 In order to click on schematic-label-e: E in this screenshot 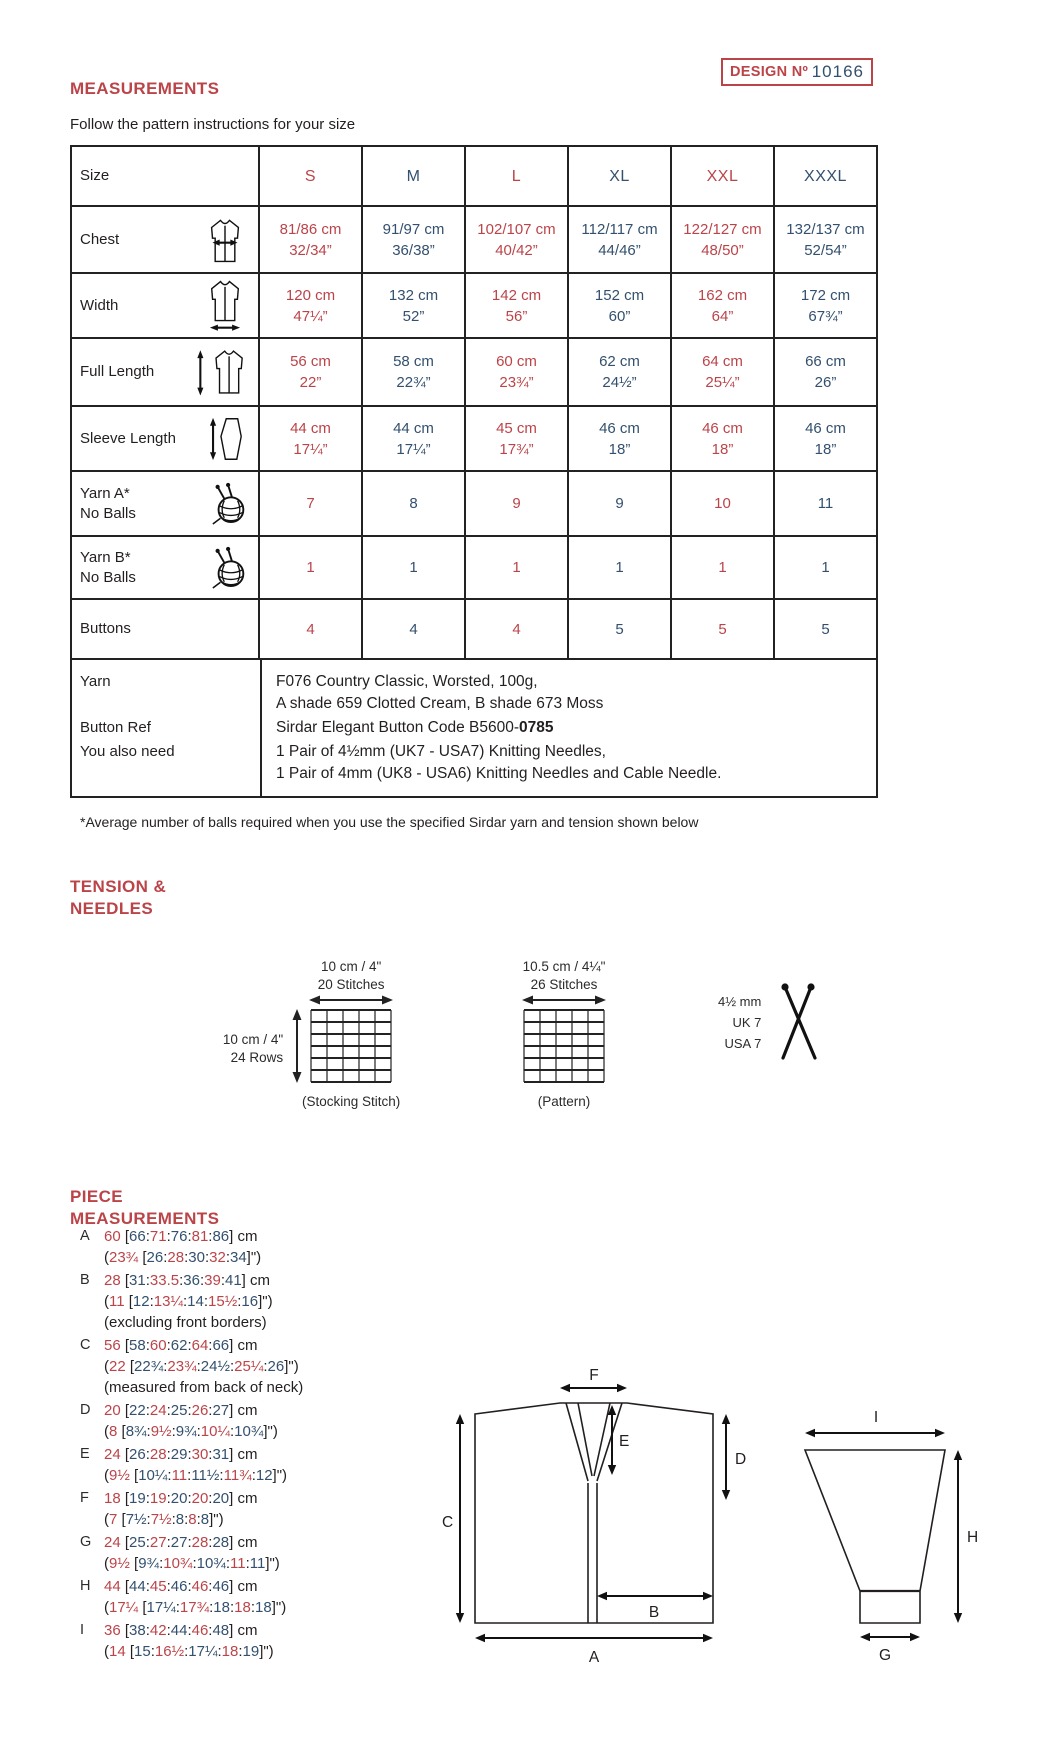, I will do `click(624, 1441)`.